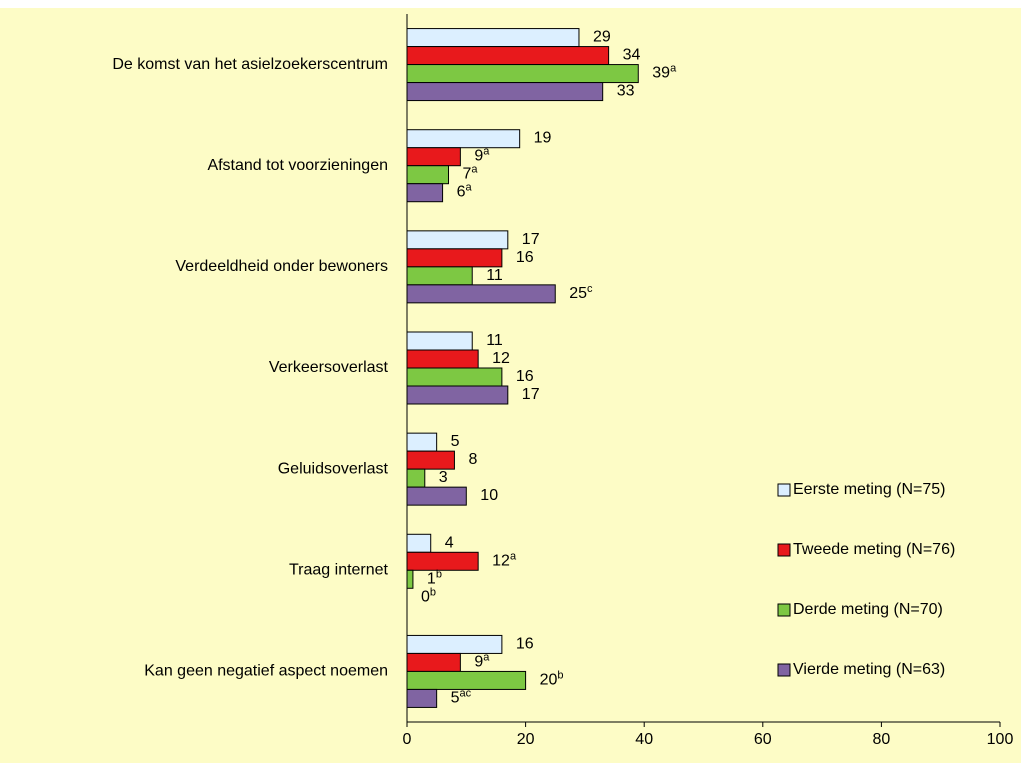 The height and width of the screenshot is (763, 1021). What do you see at coordinates (297, 165) in the screenshot?
I see `category-label: Afstand tot voorzieningen` at bounding box center [297, 165].